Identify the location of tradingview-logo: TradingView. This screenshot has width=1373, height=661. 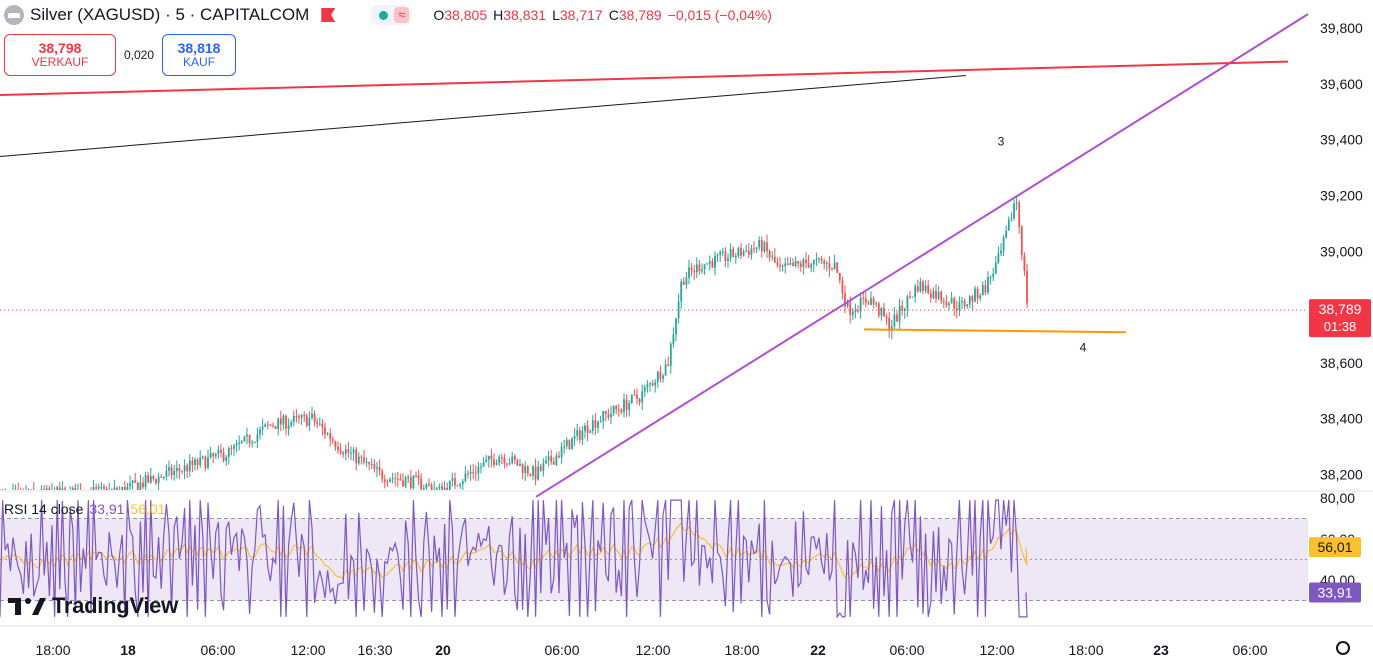
(93, 606).